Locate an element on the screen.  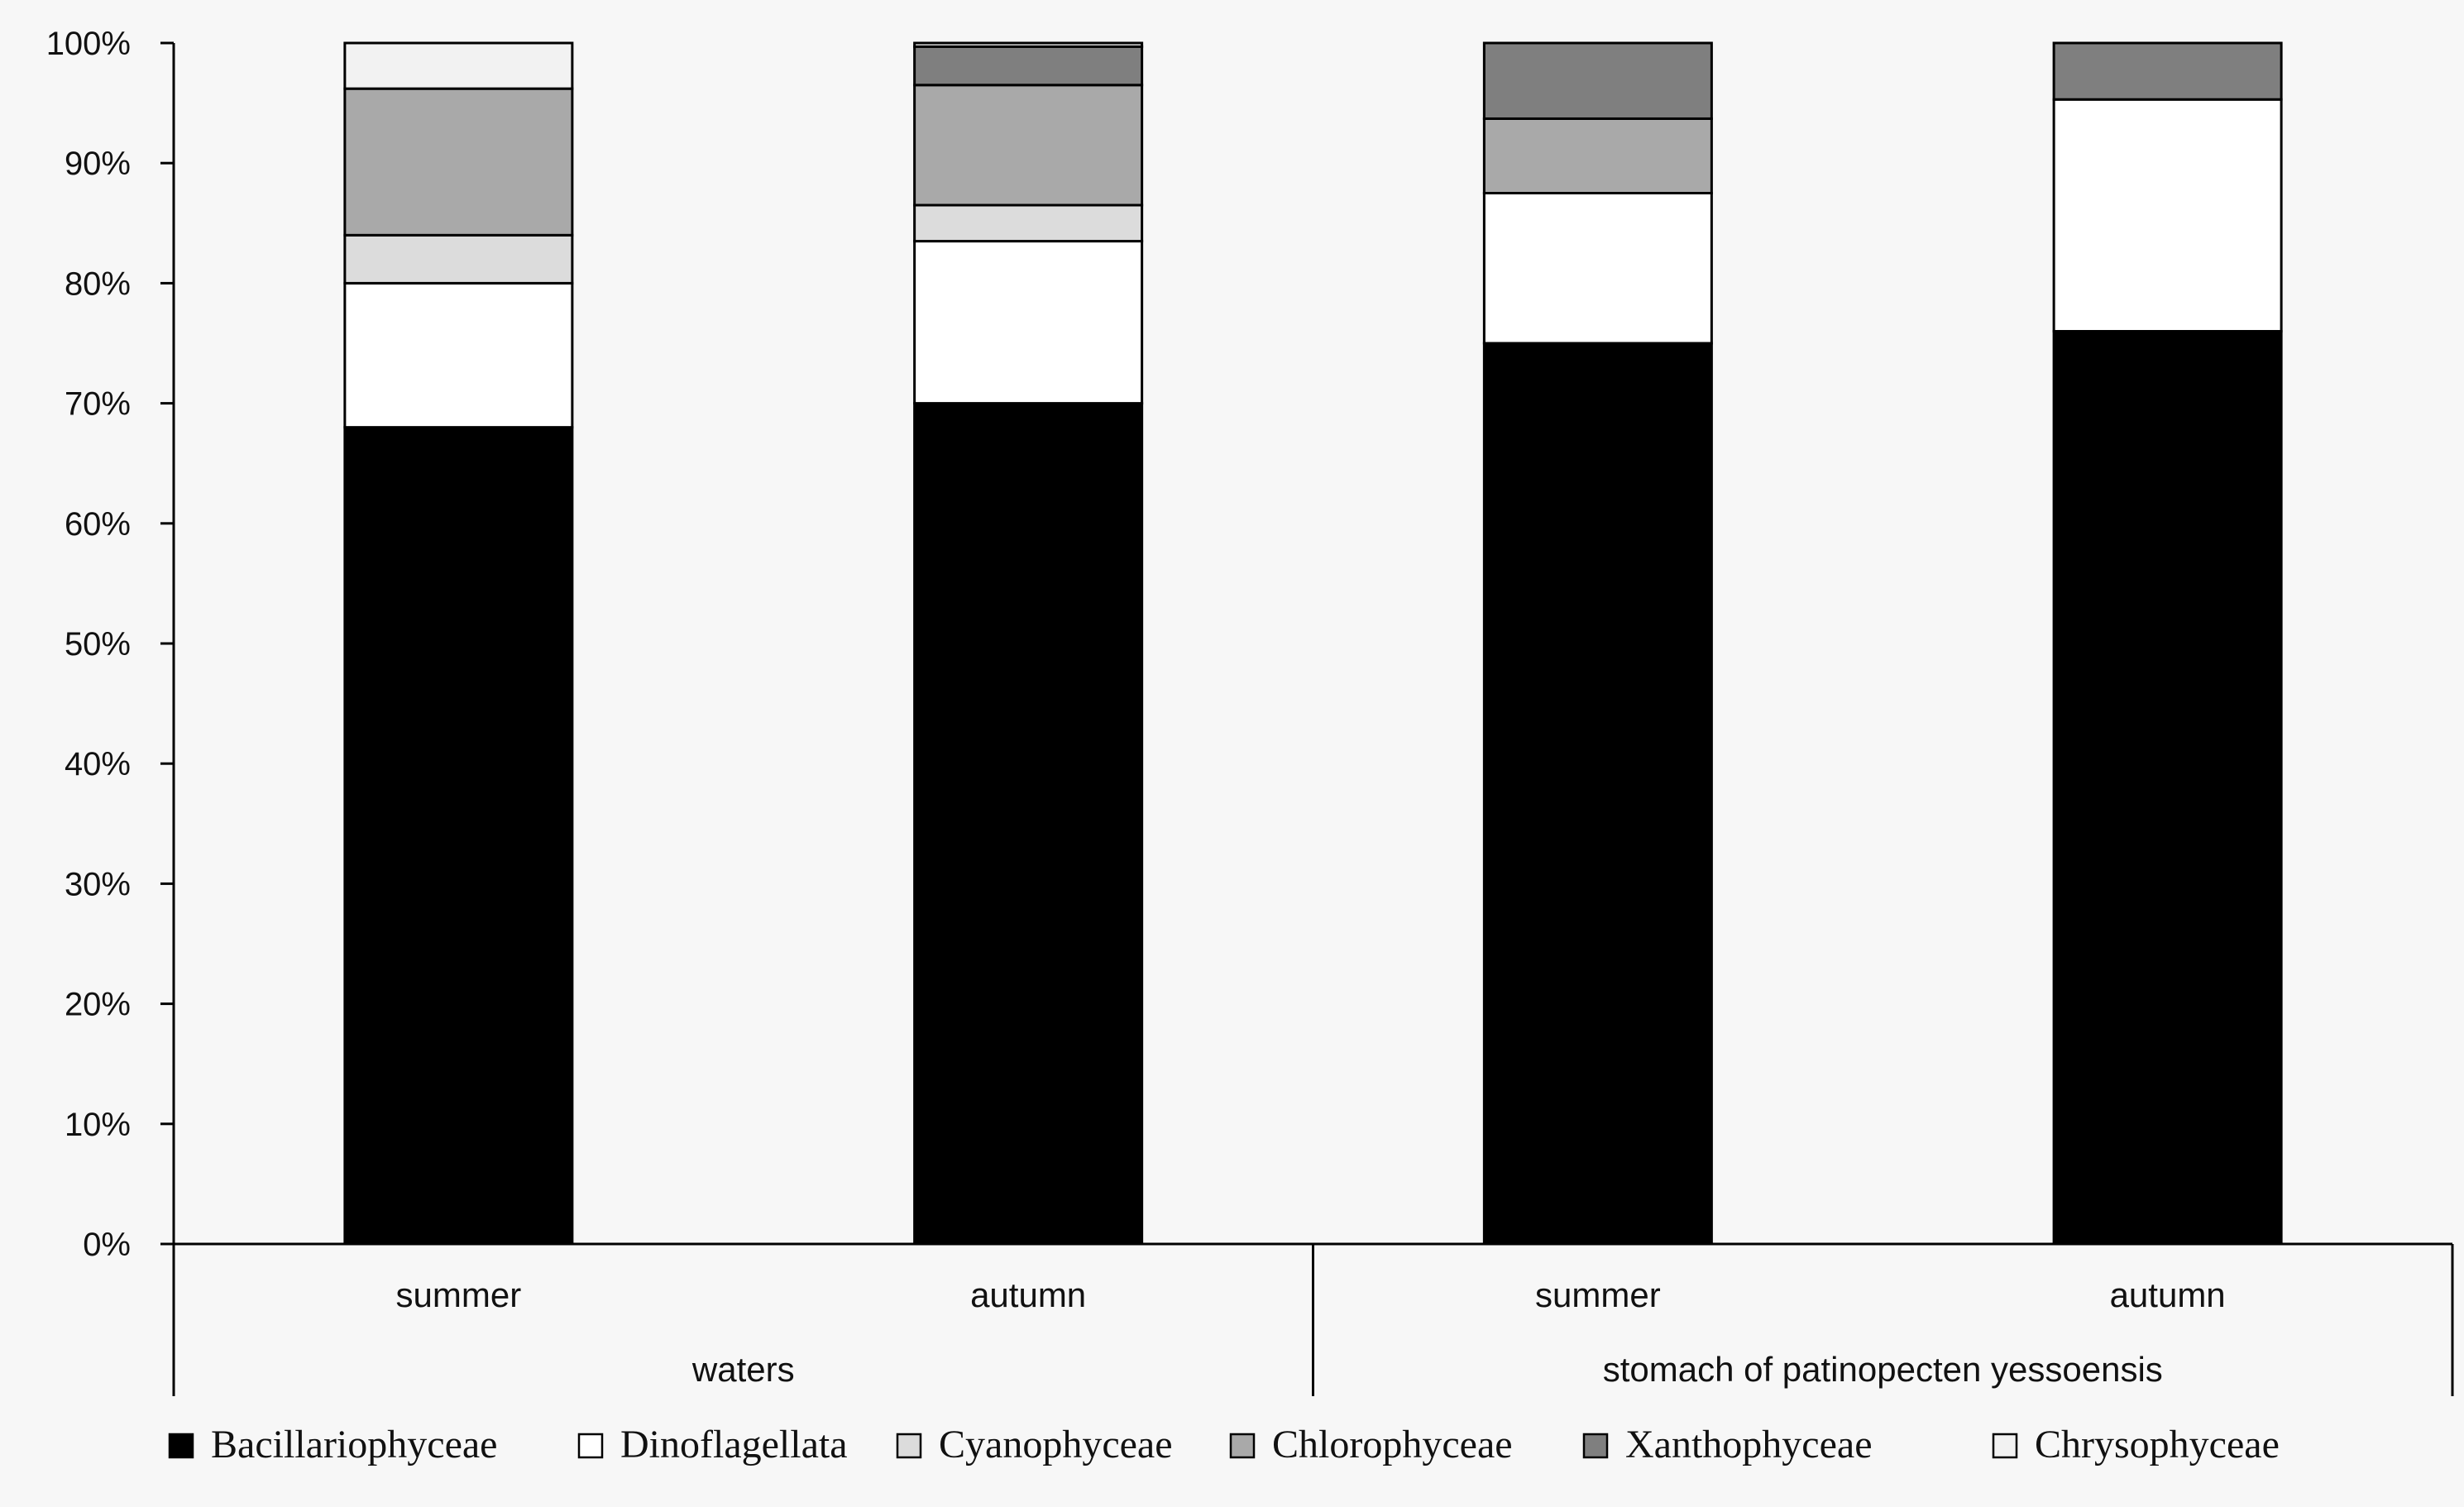
y-tick-label: 100% is located at coordinates (88, 44).